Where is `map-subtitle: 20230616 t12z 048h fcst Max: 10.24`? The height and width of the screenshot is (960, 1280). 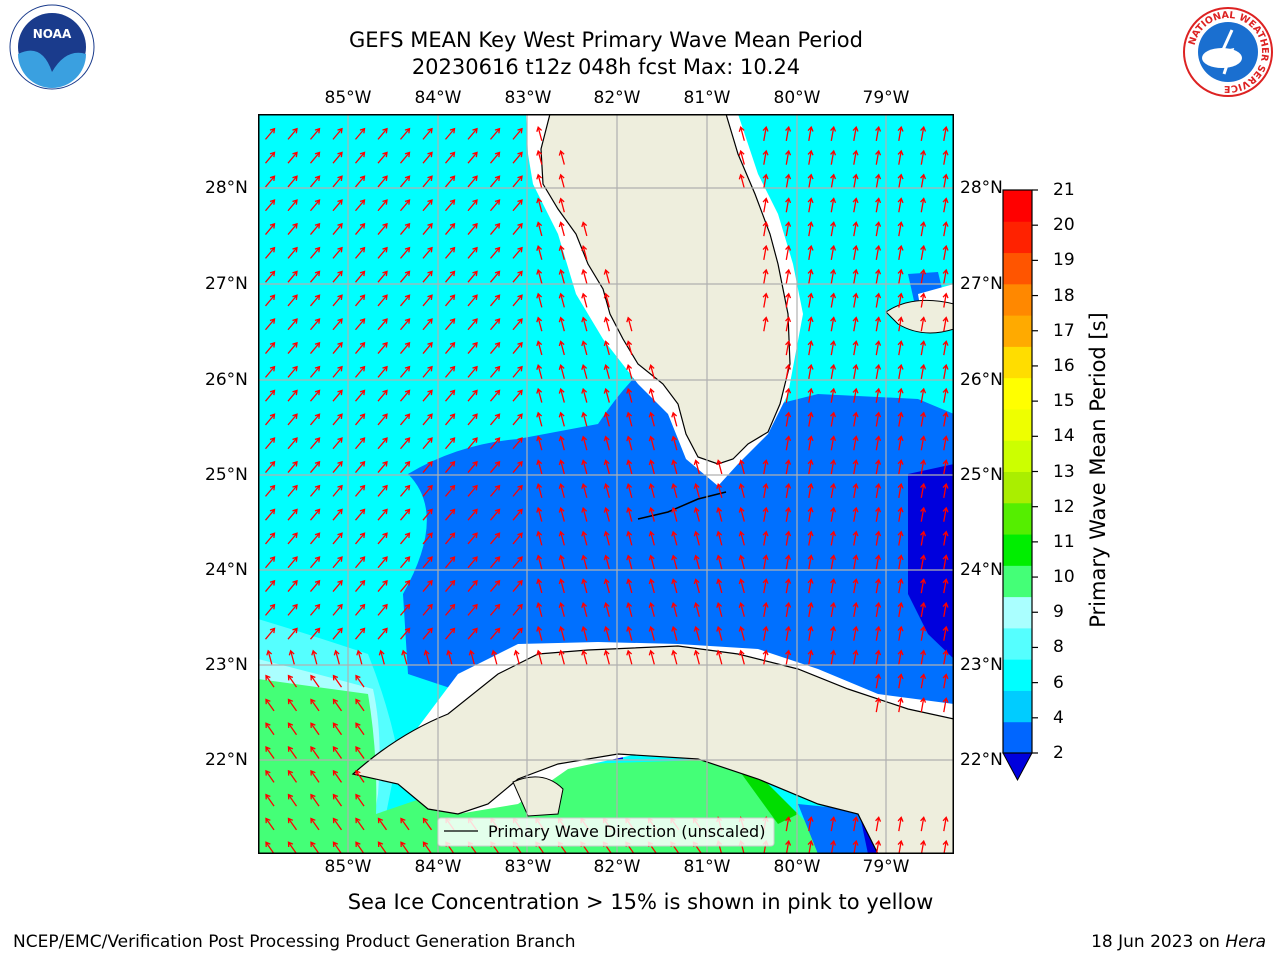
map-subtitle: 20230616 t12z 048h fcst Max: 10.24 is located at coordinates (606, 67).